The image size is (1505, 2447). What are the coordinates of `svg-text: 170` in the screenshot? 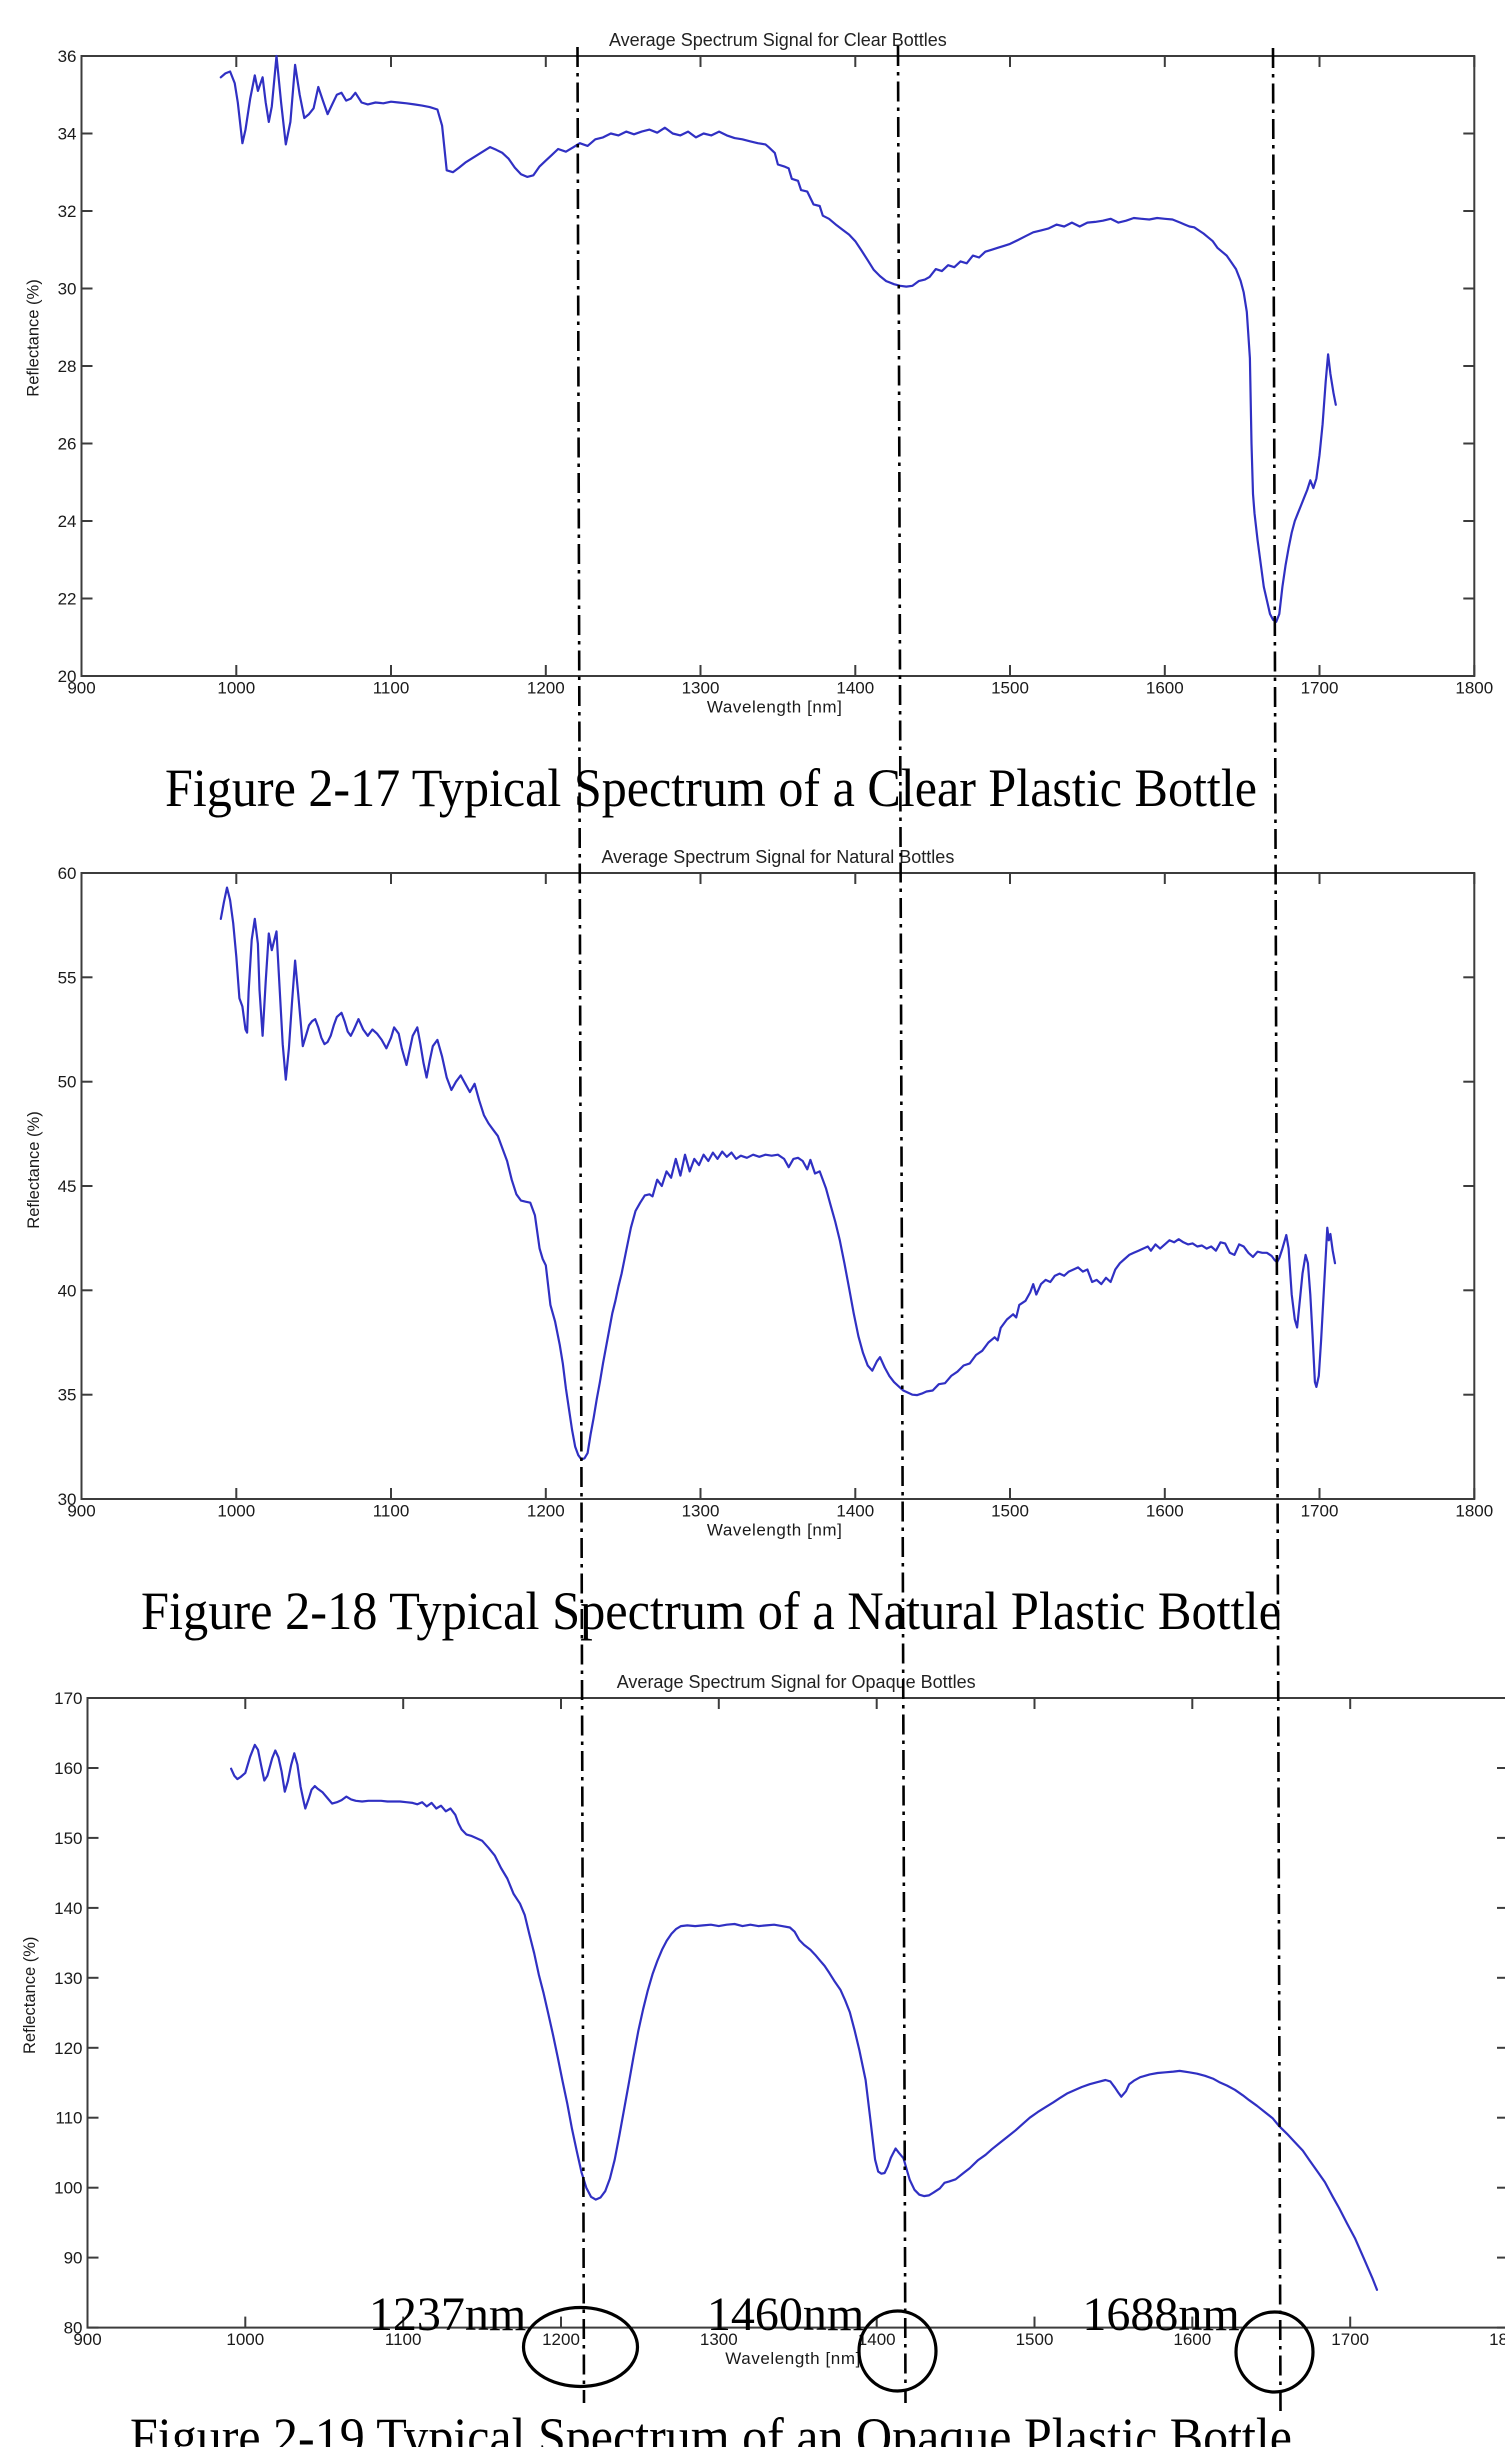 It's located at (68, 1698).